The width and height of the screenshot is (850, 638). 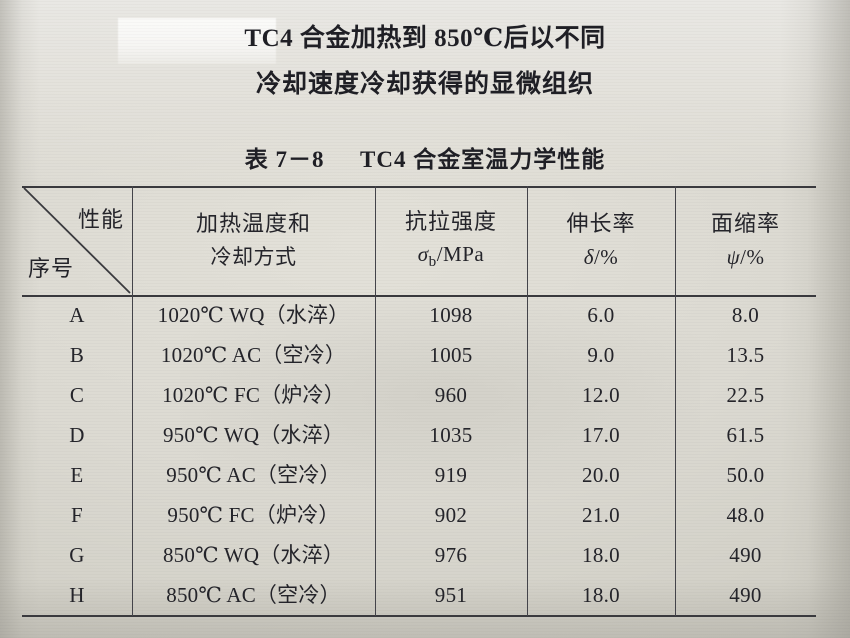 What do you see at coordinates (197, 41) in the screenshot?
I see `scan-artifact-patch` at bounding box center [197, 41].